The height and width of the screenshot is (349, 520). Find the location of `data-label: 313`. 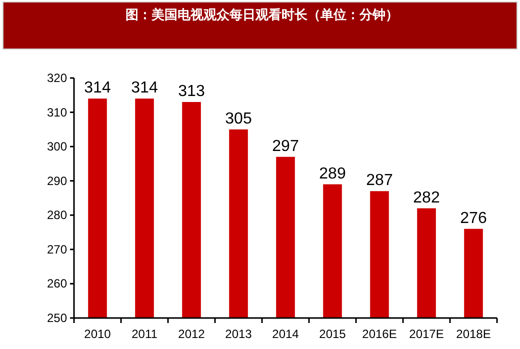

data-label: 313 is located at coordinates (191, 91).